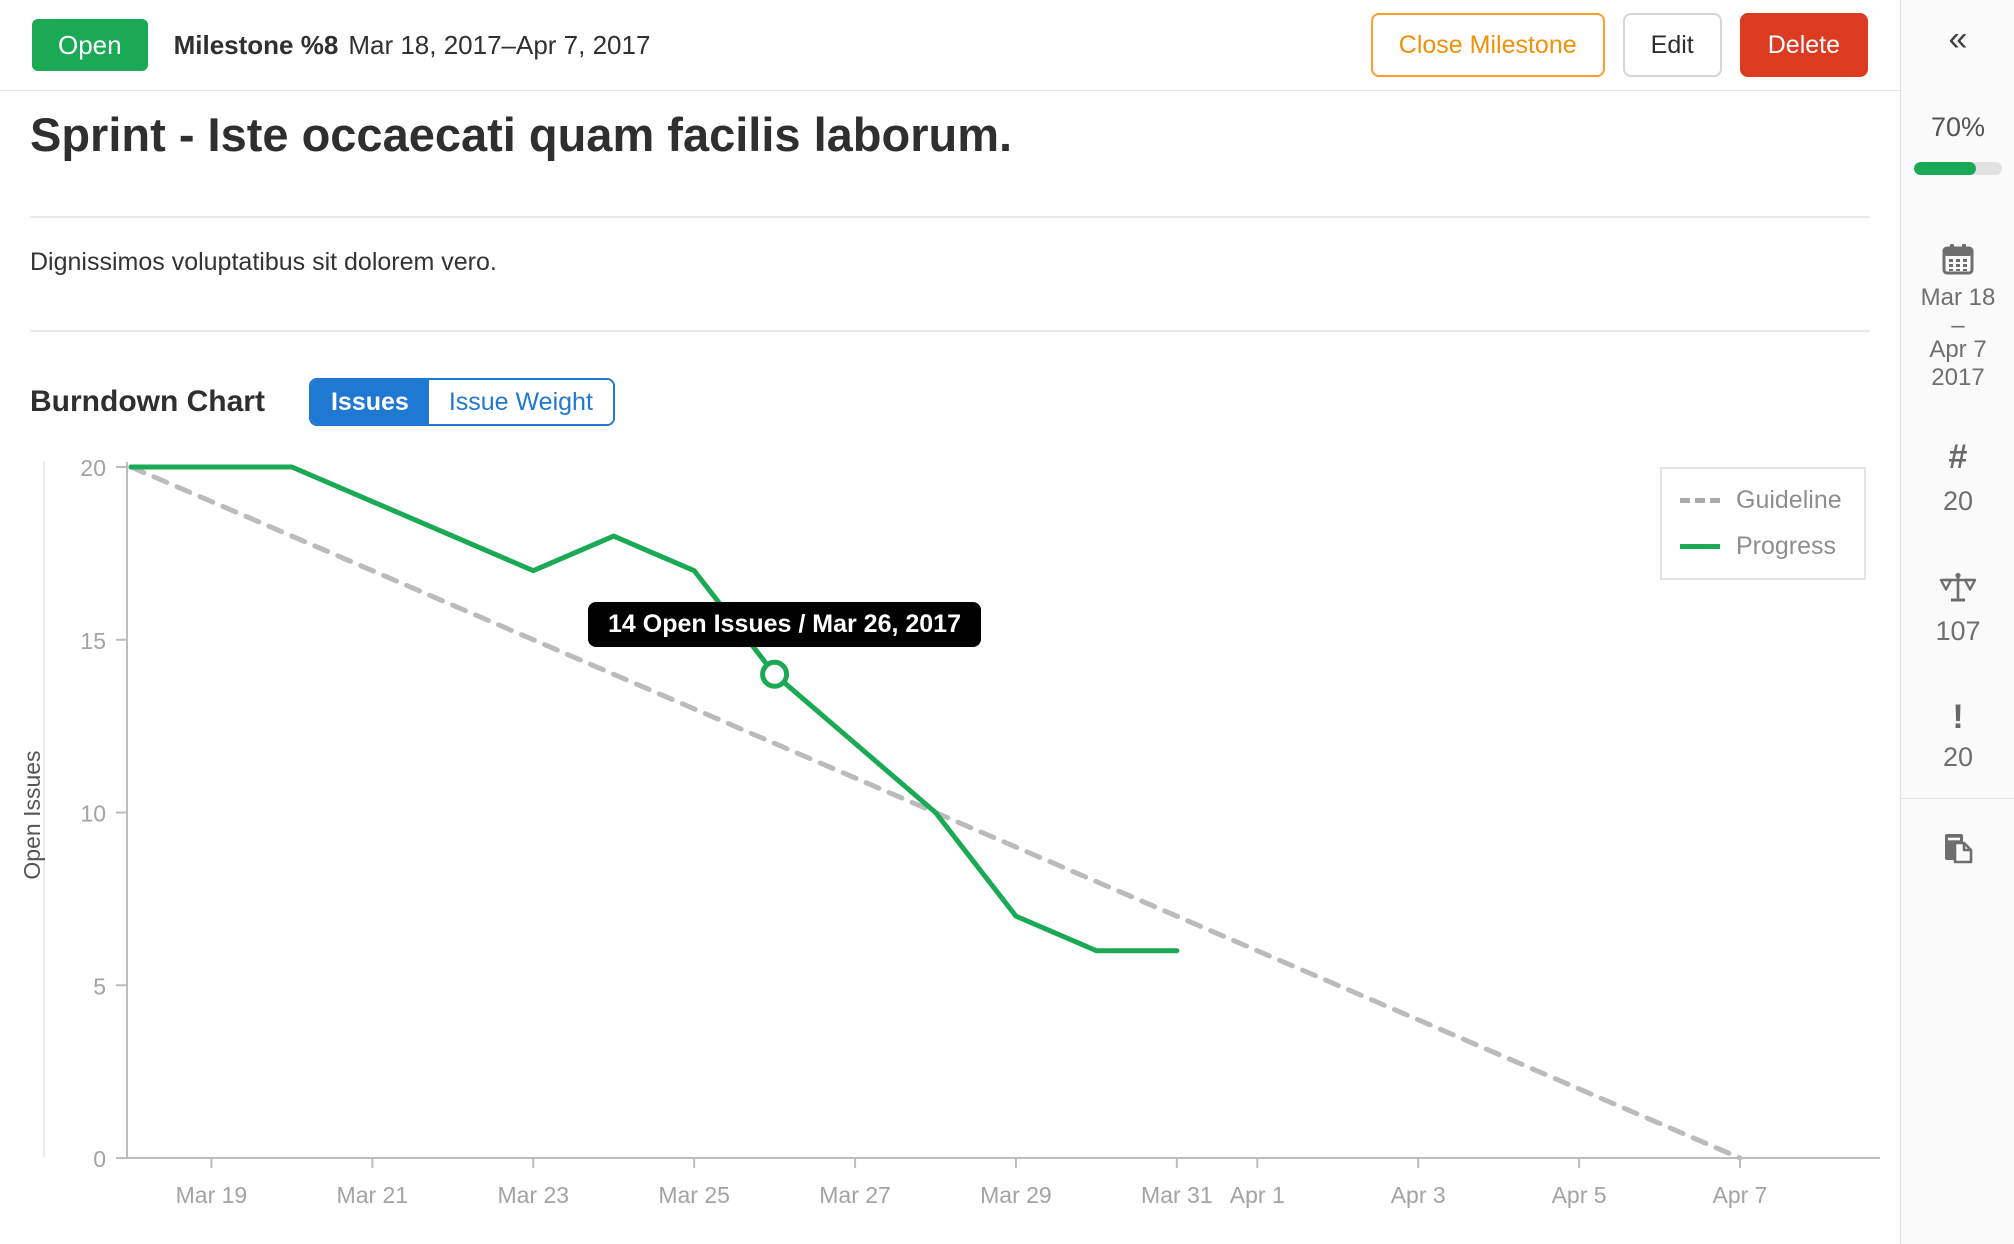  I want to click on sidebar-issues-count: 20, so click(1958, 501).